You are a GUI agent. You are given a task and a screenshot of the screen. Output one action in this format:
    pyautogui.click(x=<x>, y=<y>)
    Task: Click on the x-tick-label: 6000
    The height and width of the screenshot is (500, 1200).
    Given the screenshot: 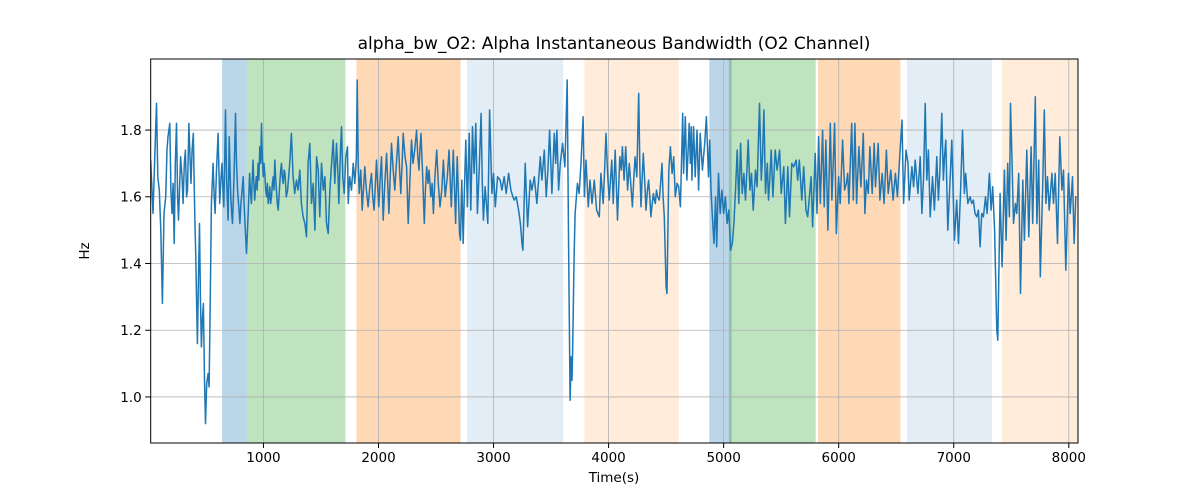 What is the action you would take?
    pyautogui.click(x=839, y=458)
    